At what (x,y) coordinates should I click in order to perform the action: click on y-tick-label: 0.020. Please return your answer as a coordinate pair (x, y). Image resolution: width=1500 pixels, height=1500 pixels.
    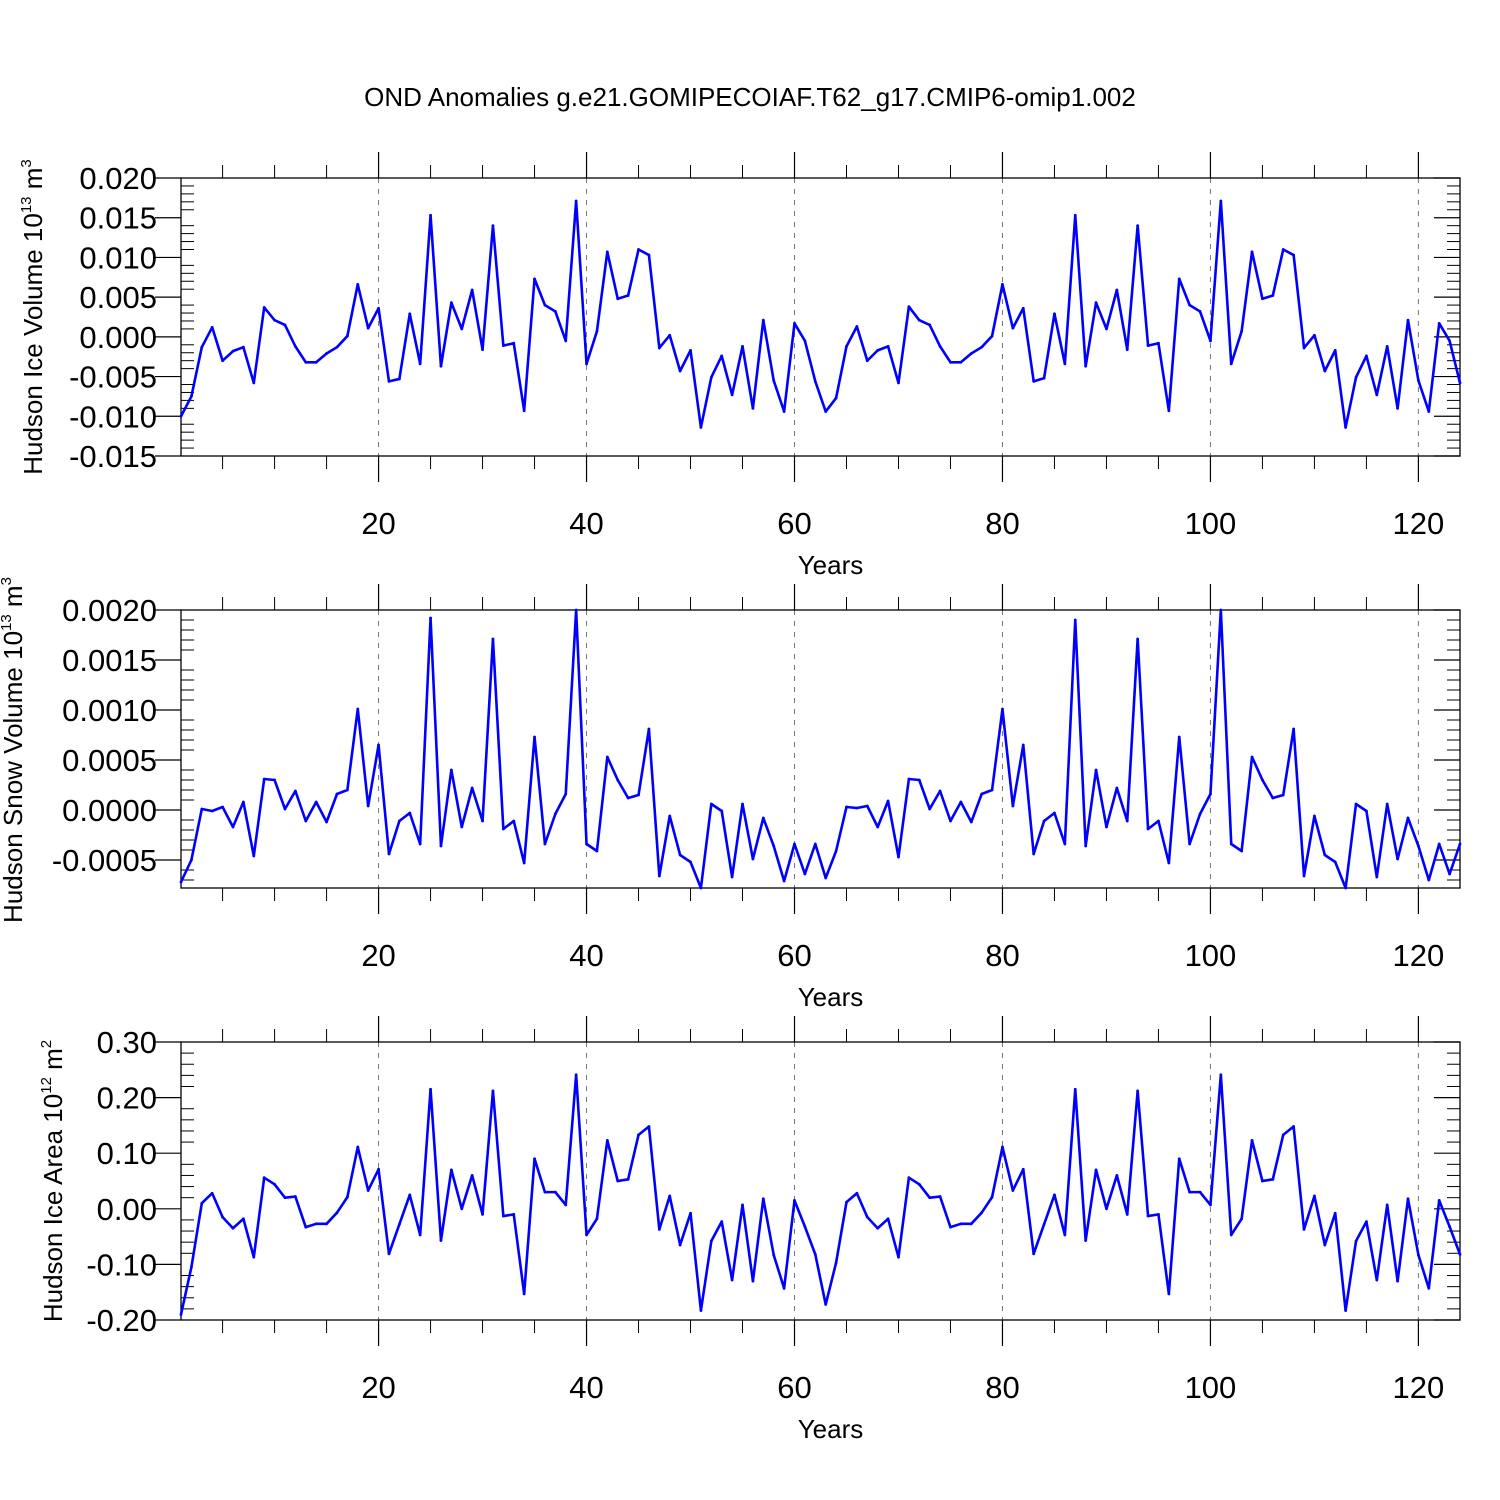
    Looking at the image, I should click on (118, 178).